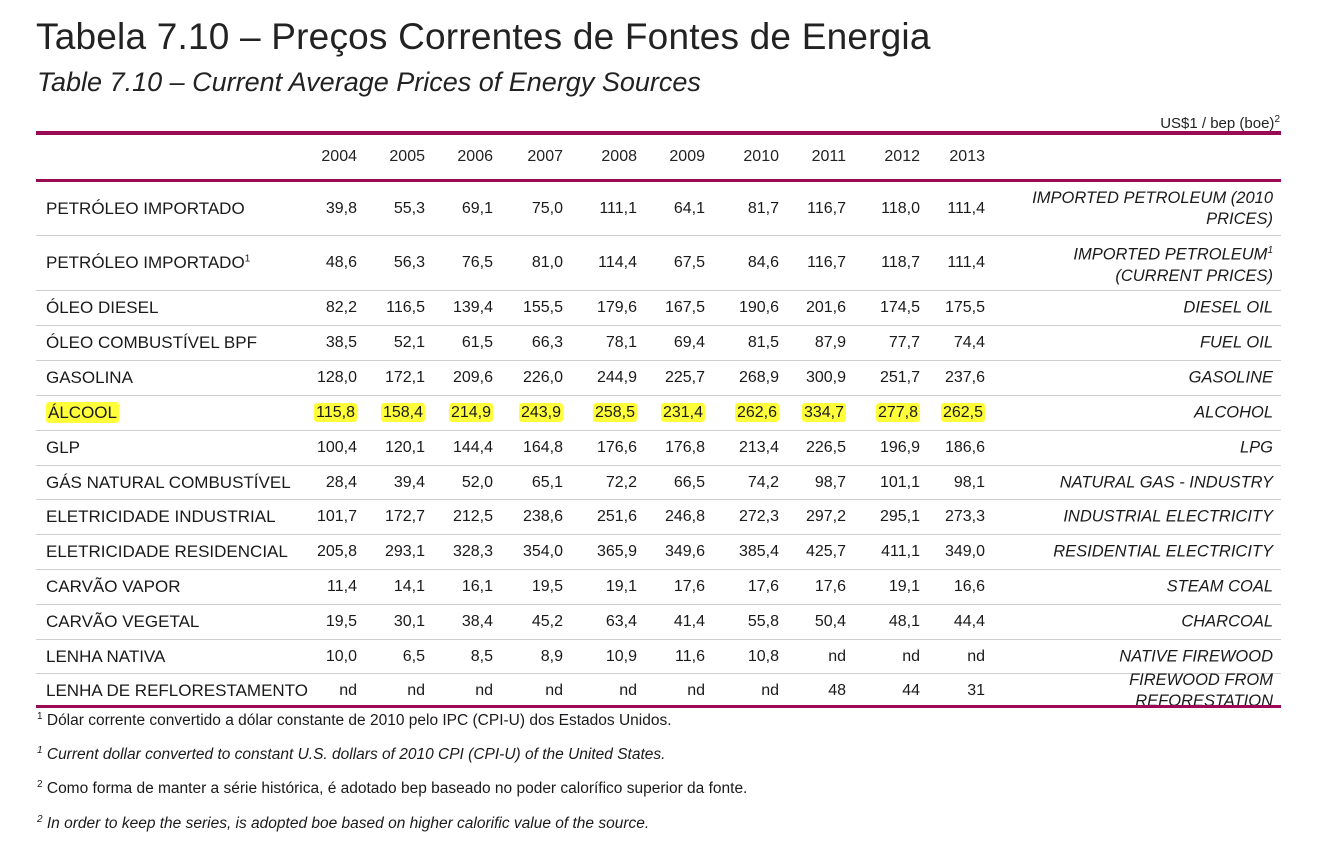  What do you see at coordinates (551, 656) in the screenshot?
I see `cell-value: 8,9` at bounding box center [551, 656].